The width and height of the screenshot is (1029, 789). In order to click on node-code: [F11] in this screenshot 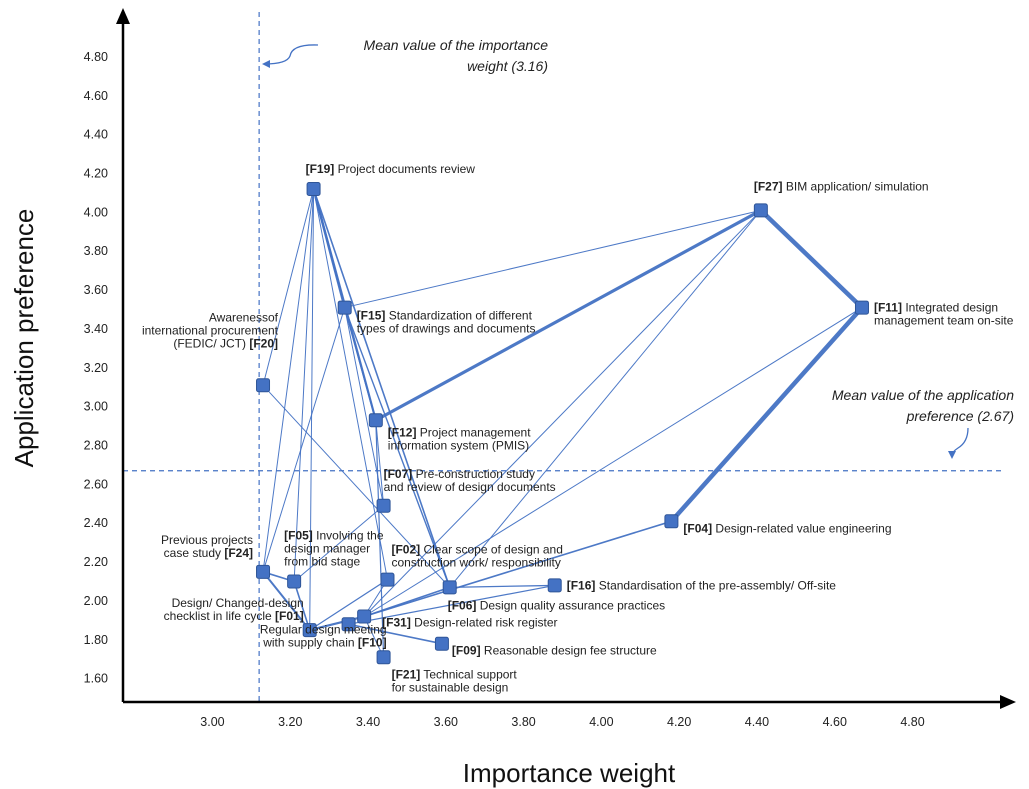, I will do `click(888, 308)`.